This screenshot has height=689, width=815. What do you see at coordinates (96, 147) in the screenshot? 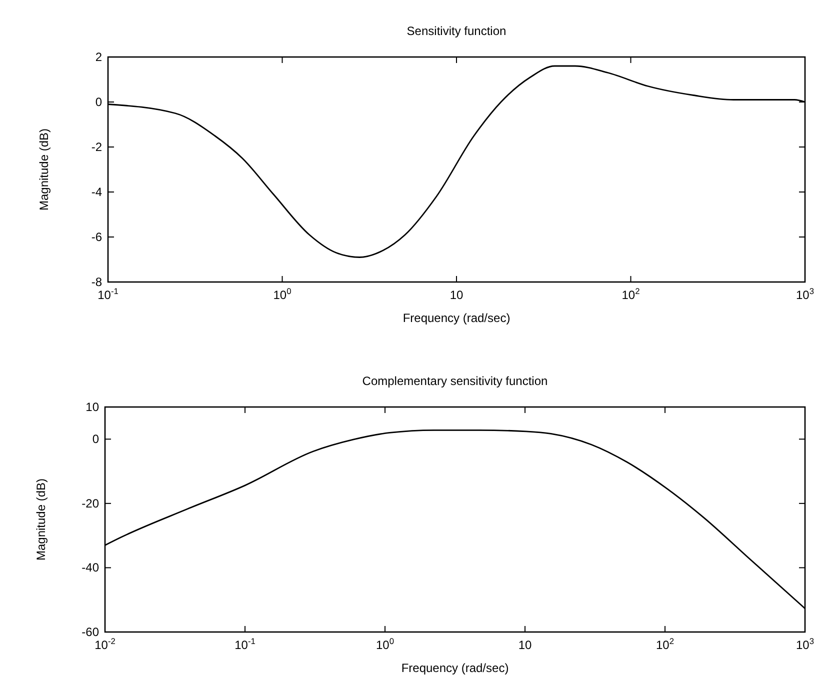
I see `y-tick-label: -2` at bounding box center [96, 147].